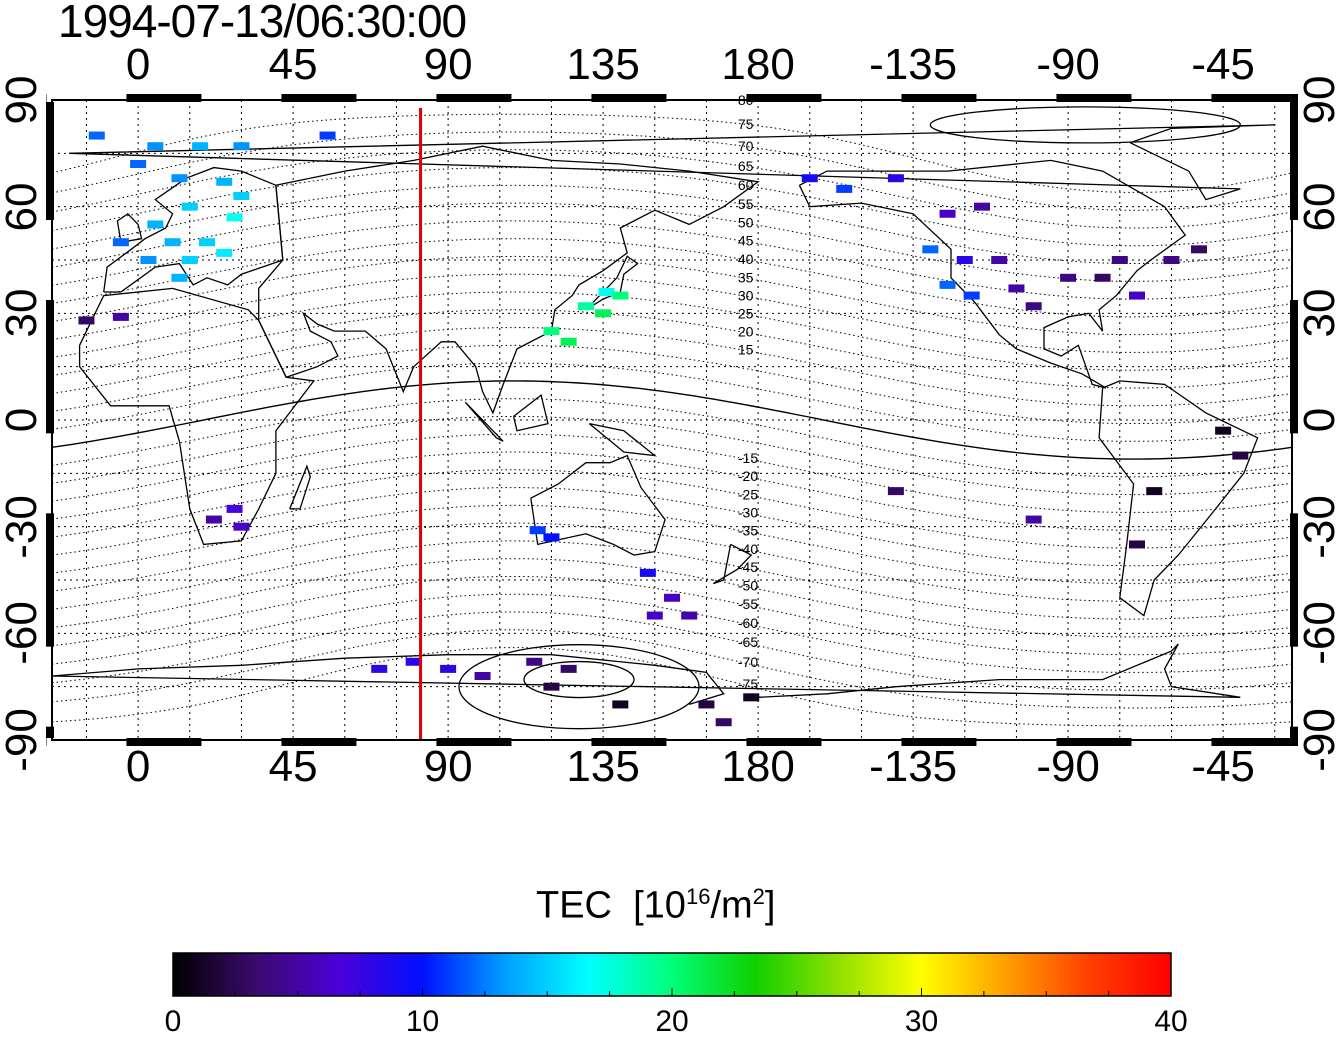 This screenshot has width=1344, height=1048. I want to click on maglat-label: -70, so click(748, 662).